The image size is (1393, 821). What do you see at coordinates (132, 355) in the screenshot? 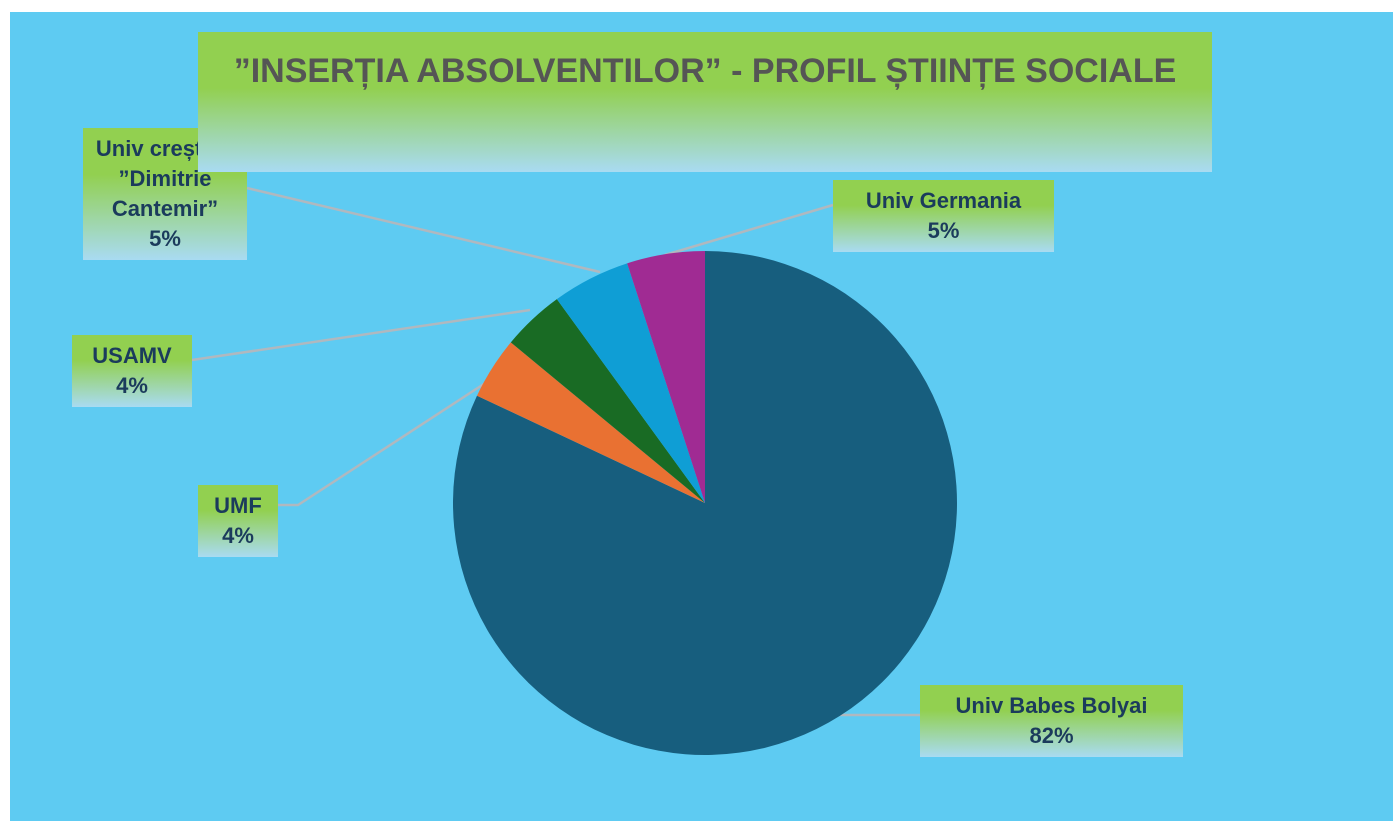
I see `label-name: USAMV` at bounding box center [132, 355].